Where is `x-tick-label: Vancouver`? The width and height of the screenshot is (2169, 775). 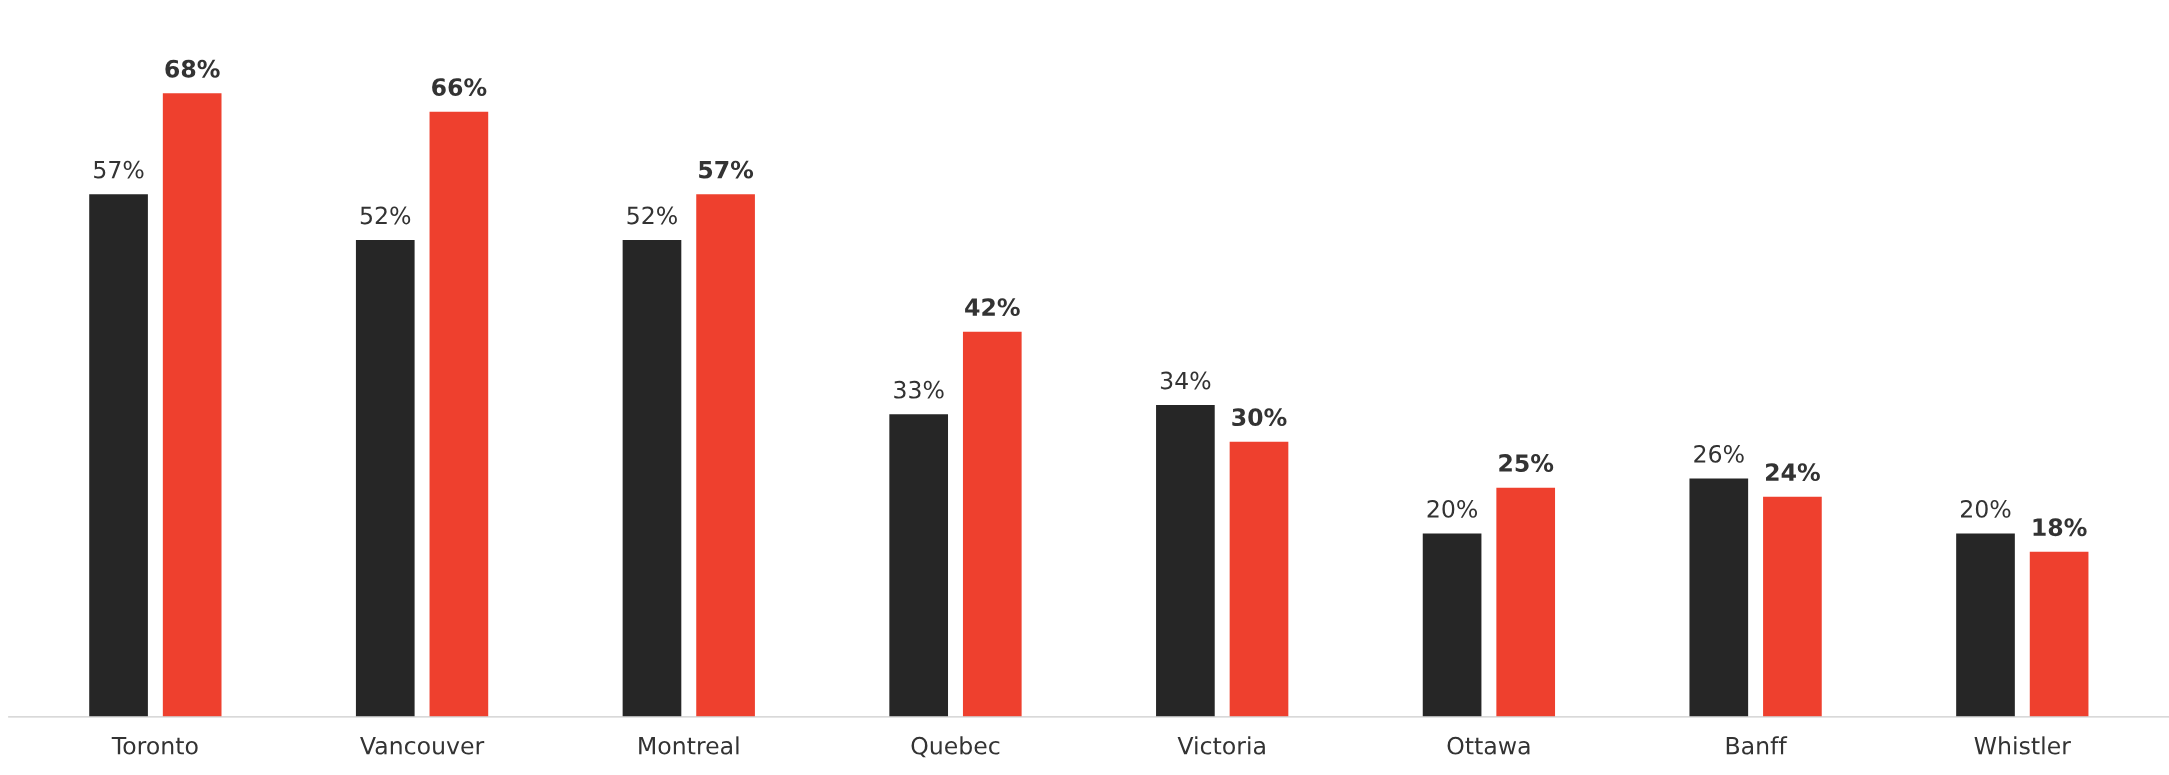 x-tick-label: Vancouver is located at coordinates (422, 746).